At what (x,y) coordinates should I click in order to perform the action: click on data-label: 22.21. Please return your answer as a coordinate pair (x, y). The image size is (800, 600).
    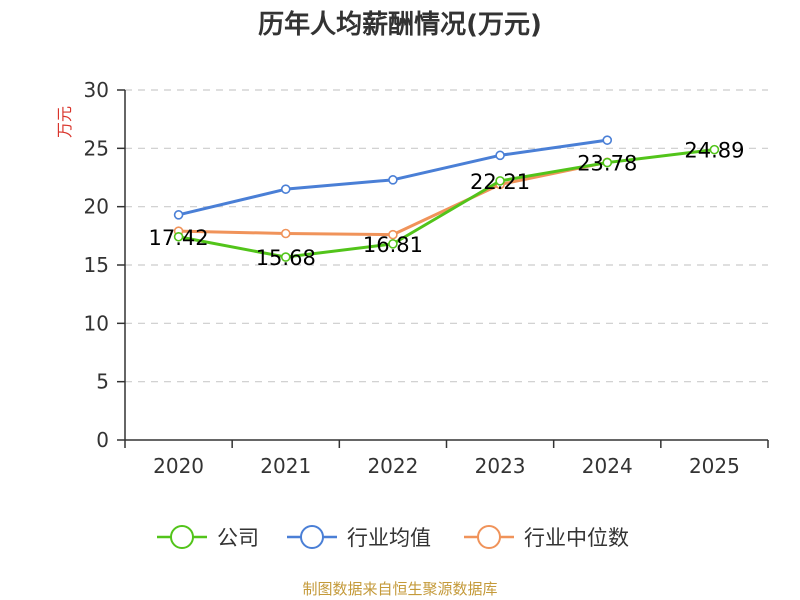
    Looking at the image, I should click on (500, 182).